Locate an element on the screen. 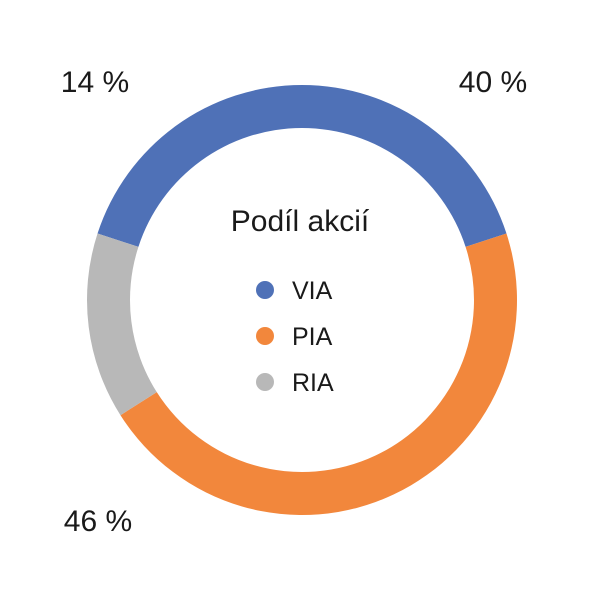  legend: VIA PIA RIA is located at coordinates (295, 337).